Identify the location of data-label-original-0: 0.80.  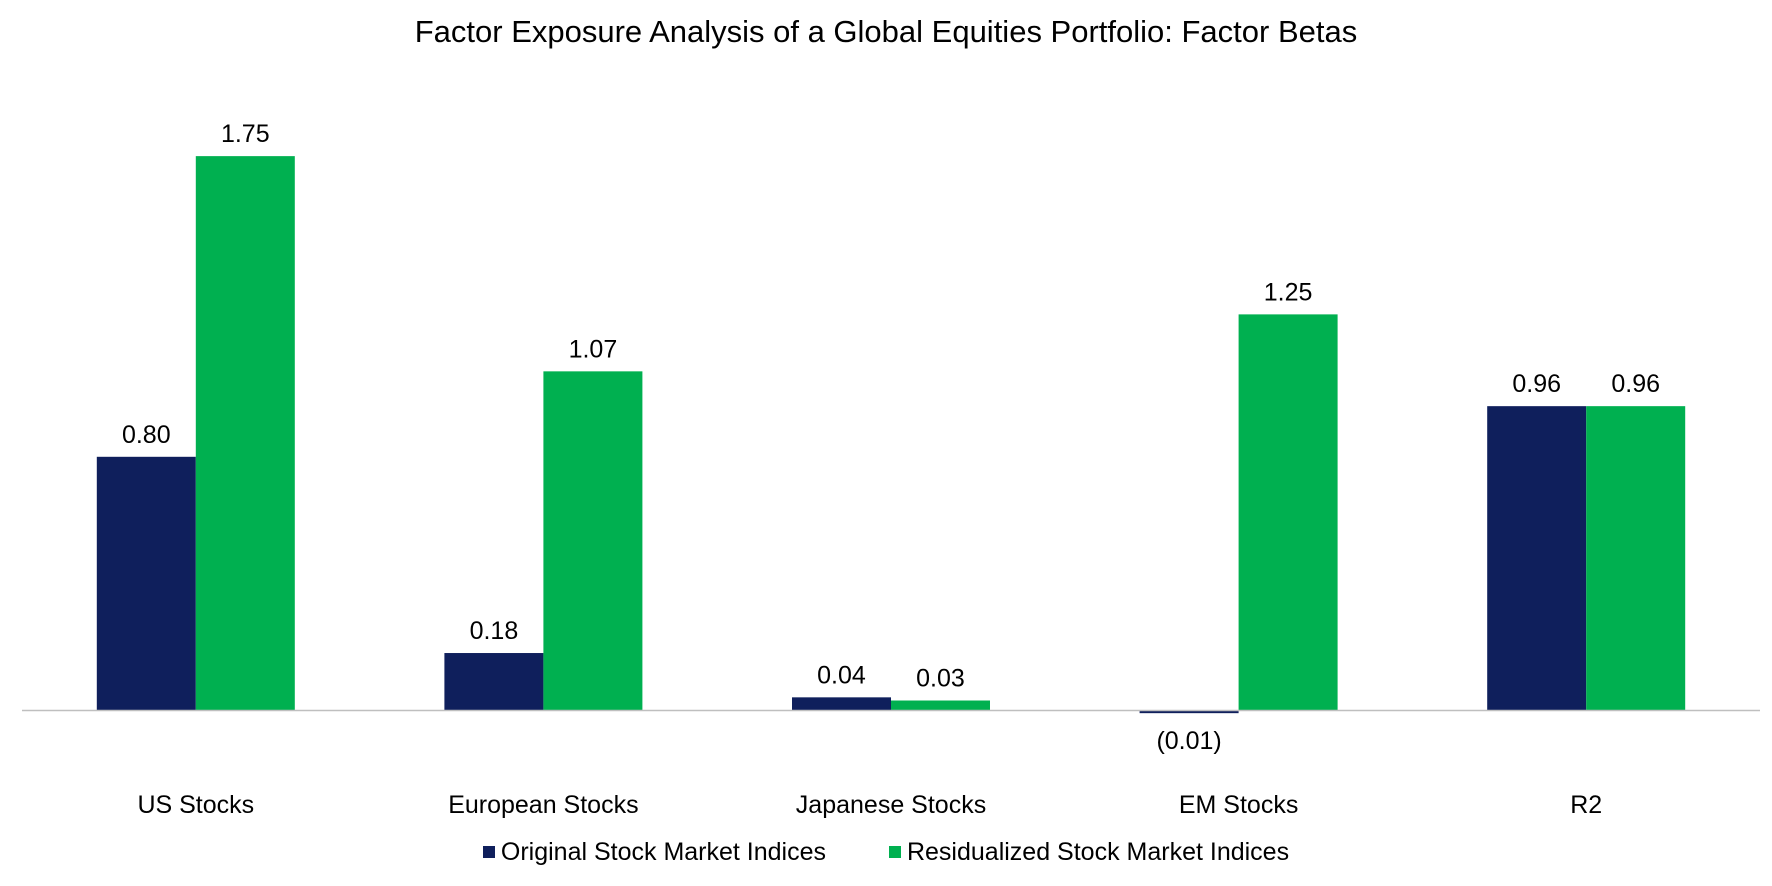
(146, 435).